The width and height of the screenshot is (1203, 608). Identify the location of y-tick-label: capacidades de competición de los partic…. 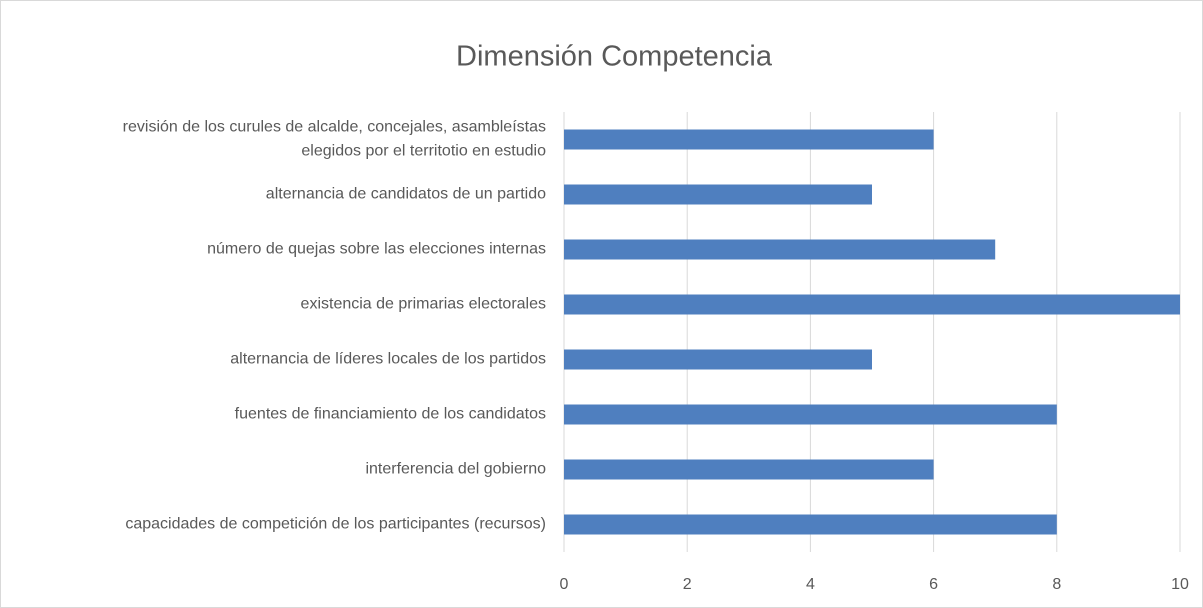
(335, 524).